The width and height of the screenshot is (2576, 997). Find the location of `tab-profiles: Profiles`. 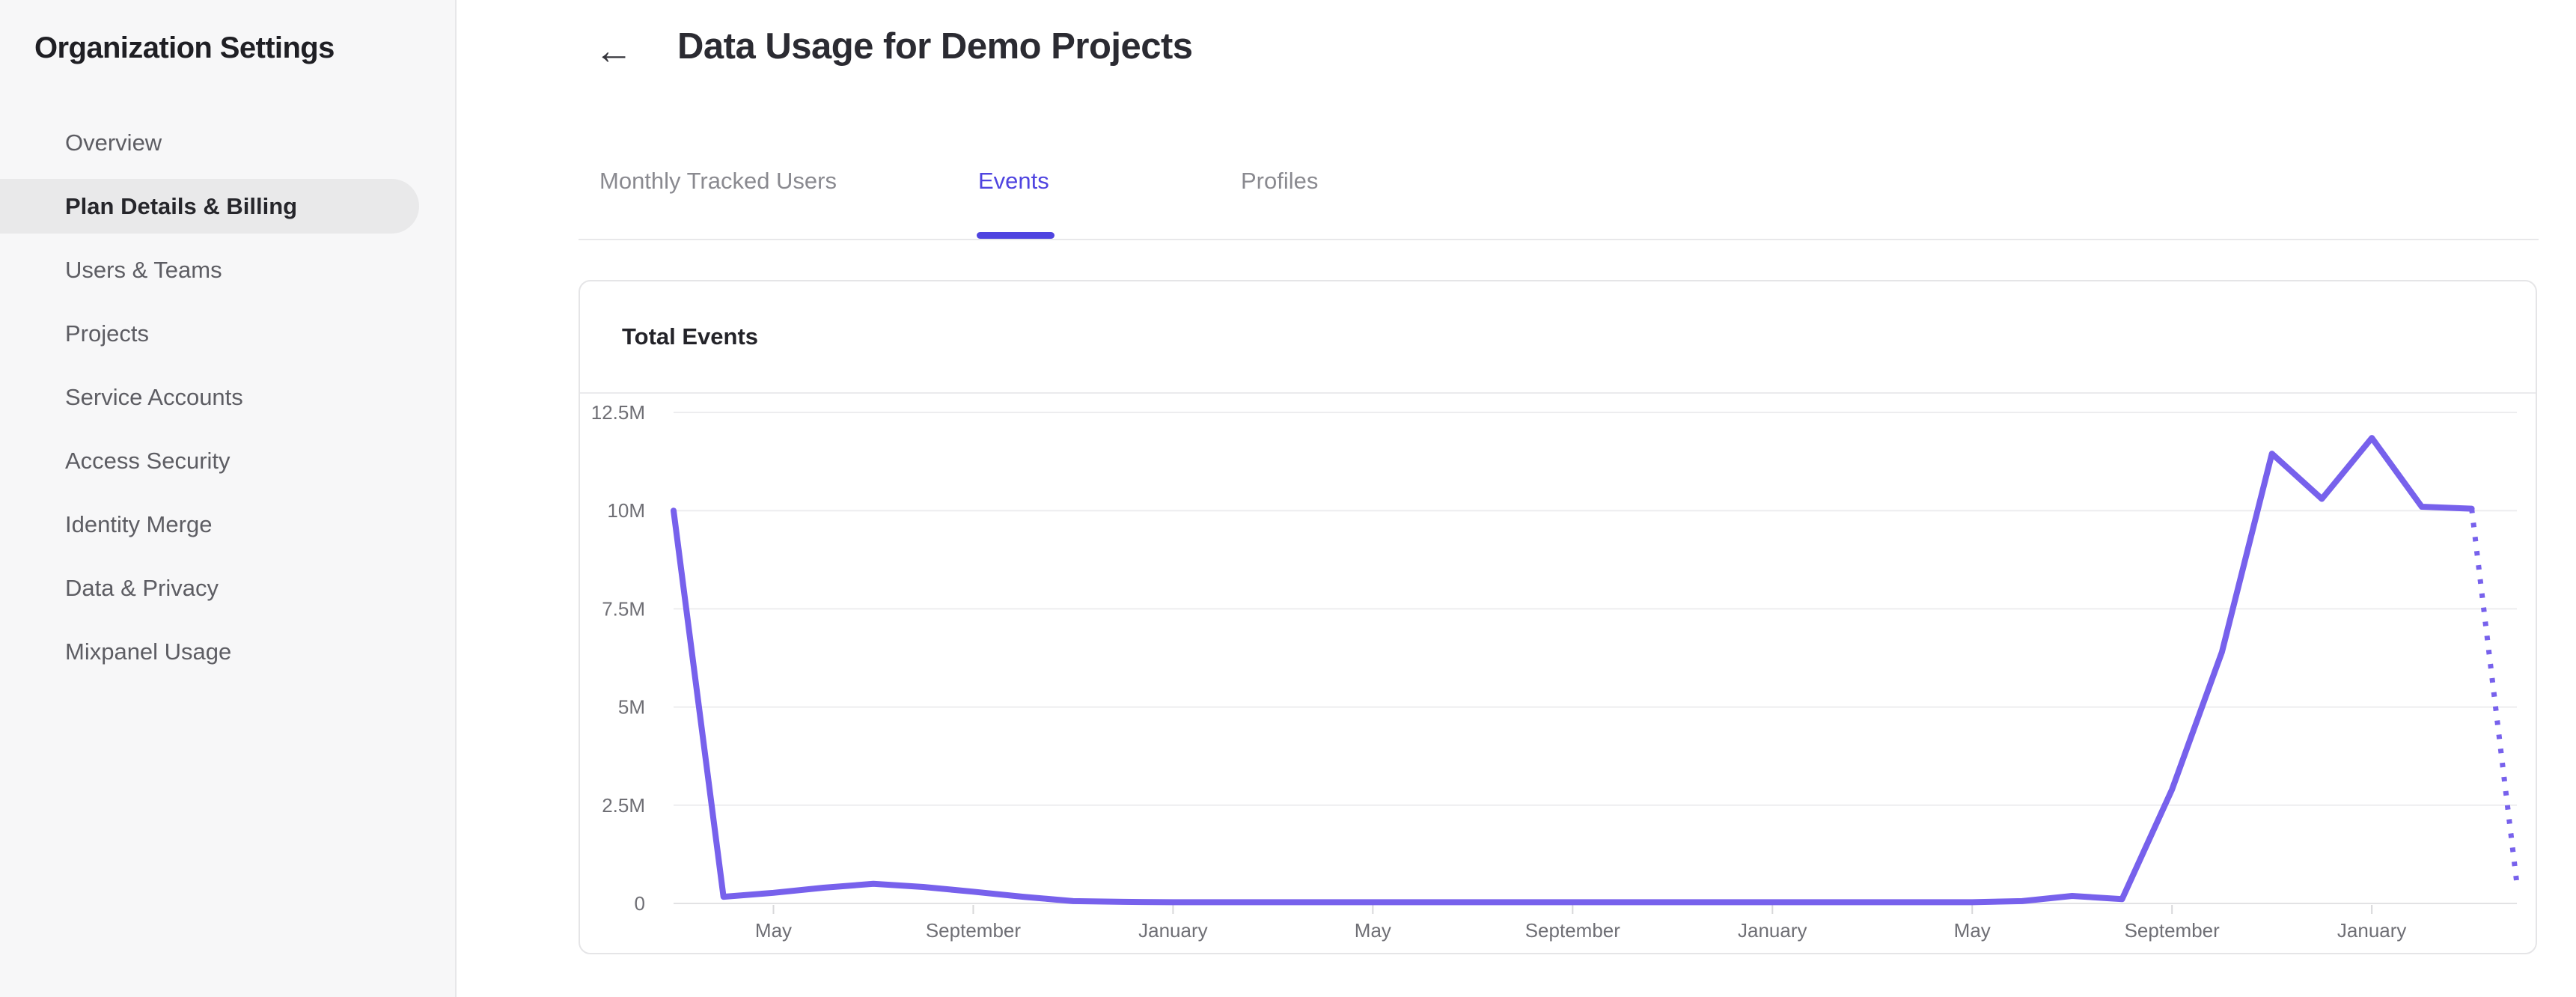

tab-profiles: Profiles is located at coordinates (1280, 181).